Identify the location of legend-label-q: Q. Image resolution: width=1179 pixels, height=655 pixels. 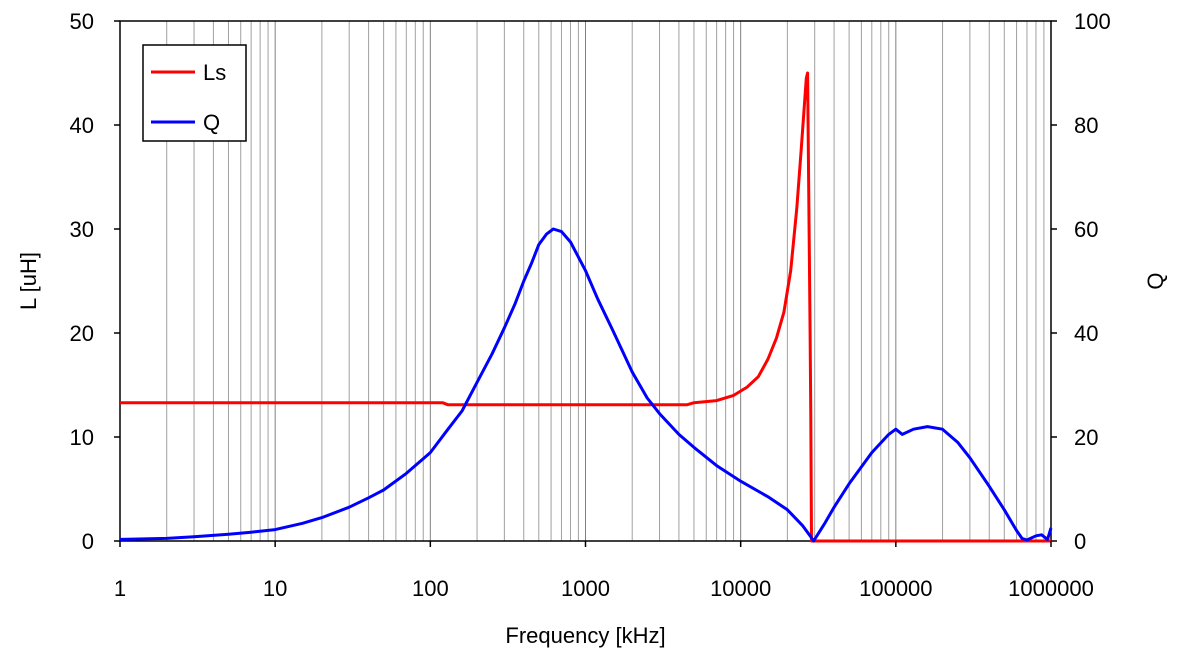
(211, 122).